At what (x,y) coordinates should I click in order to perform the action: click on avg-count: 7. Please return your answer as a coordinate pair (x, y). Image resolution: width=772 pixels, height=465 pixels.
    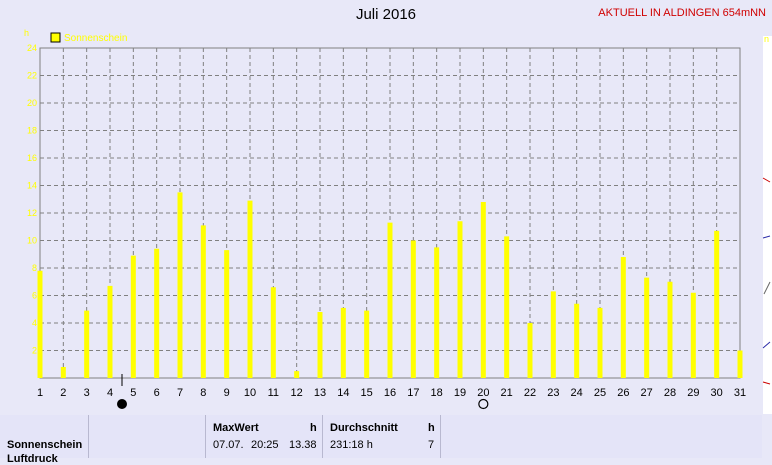
    Looking at the image, I should click on (431, 445).